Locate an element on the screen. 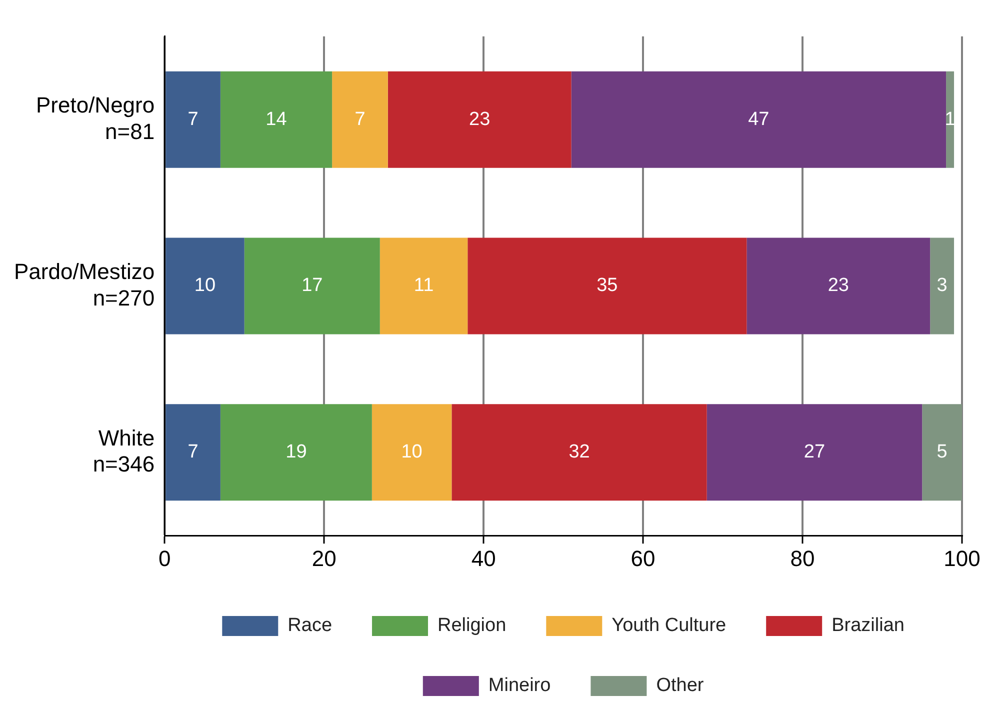 The width and height of the screenshot is (984, 706). y-tick-label: White n=346 is located at coordinates (123, 451).